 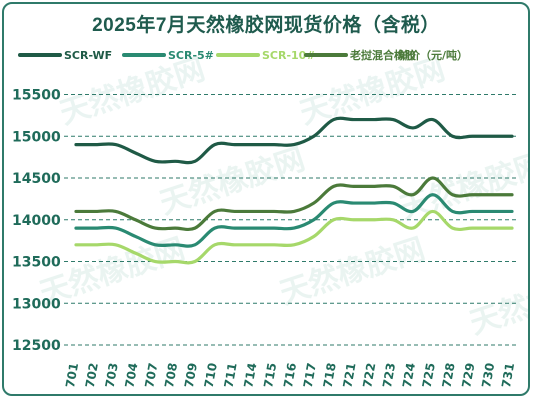 What do you see at coordinates (72, 375) in the screenshot?
I see `x-tick-label: 701` at bounding box center [72, 375].